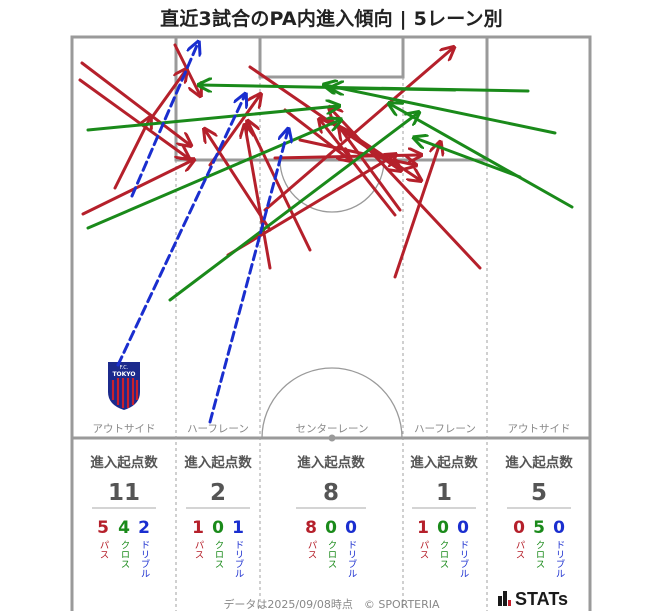 This screenshot has width=663, height=612. What do you see at coordinates (331, 604) in the screenshot?
I see `footer-credit: データは2025/09/08時点 © SPORTERIA` at bounding box center [331, 604].